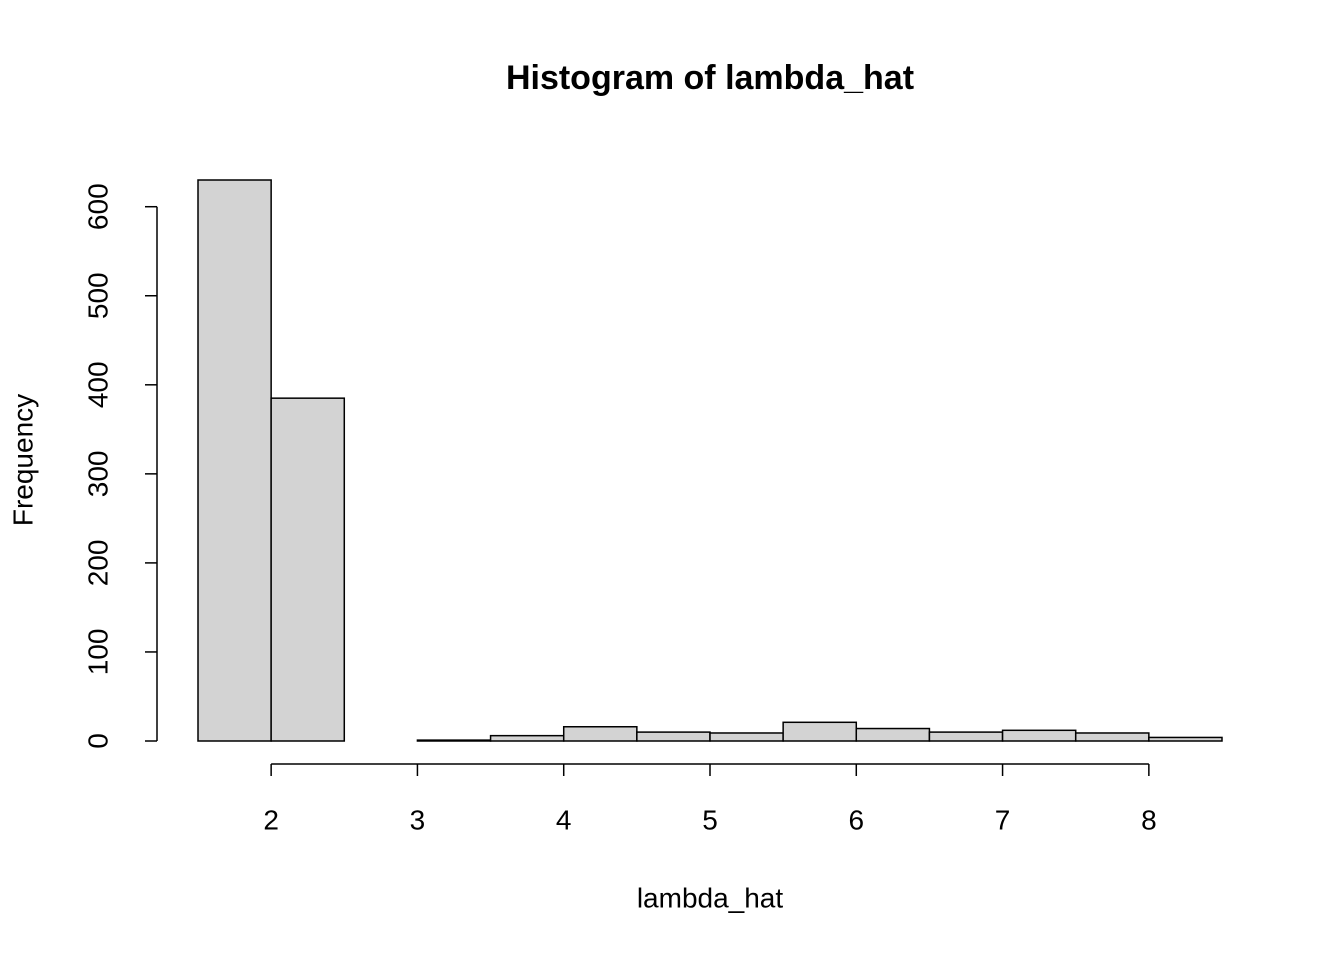  Describe the element at coordinates (97, 295) in the screenshot. I see `y-tick-label: 500` at that location.